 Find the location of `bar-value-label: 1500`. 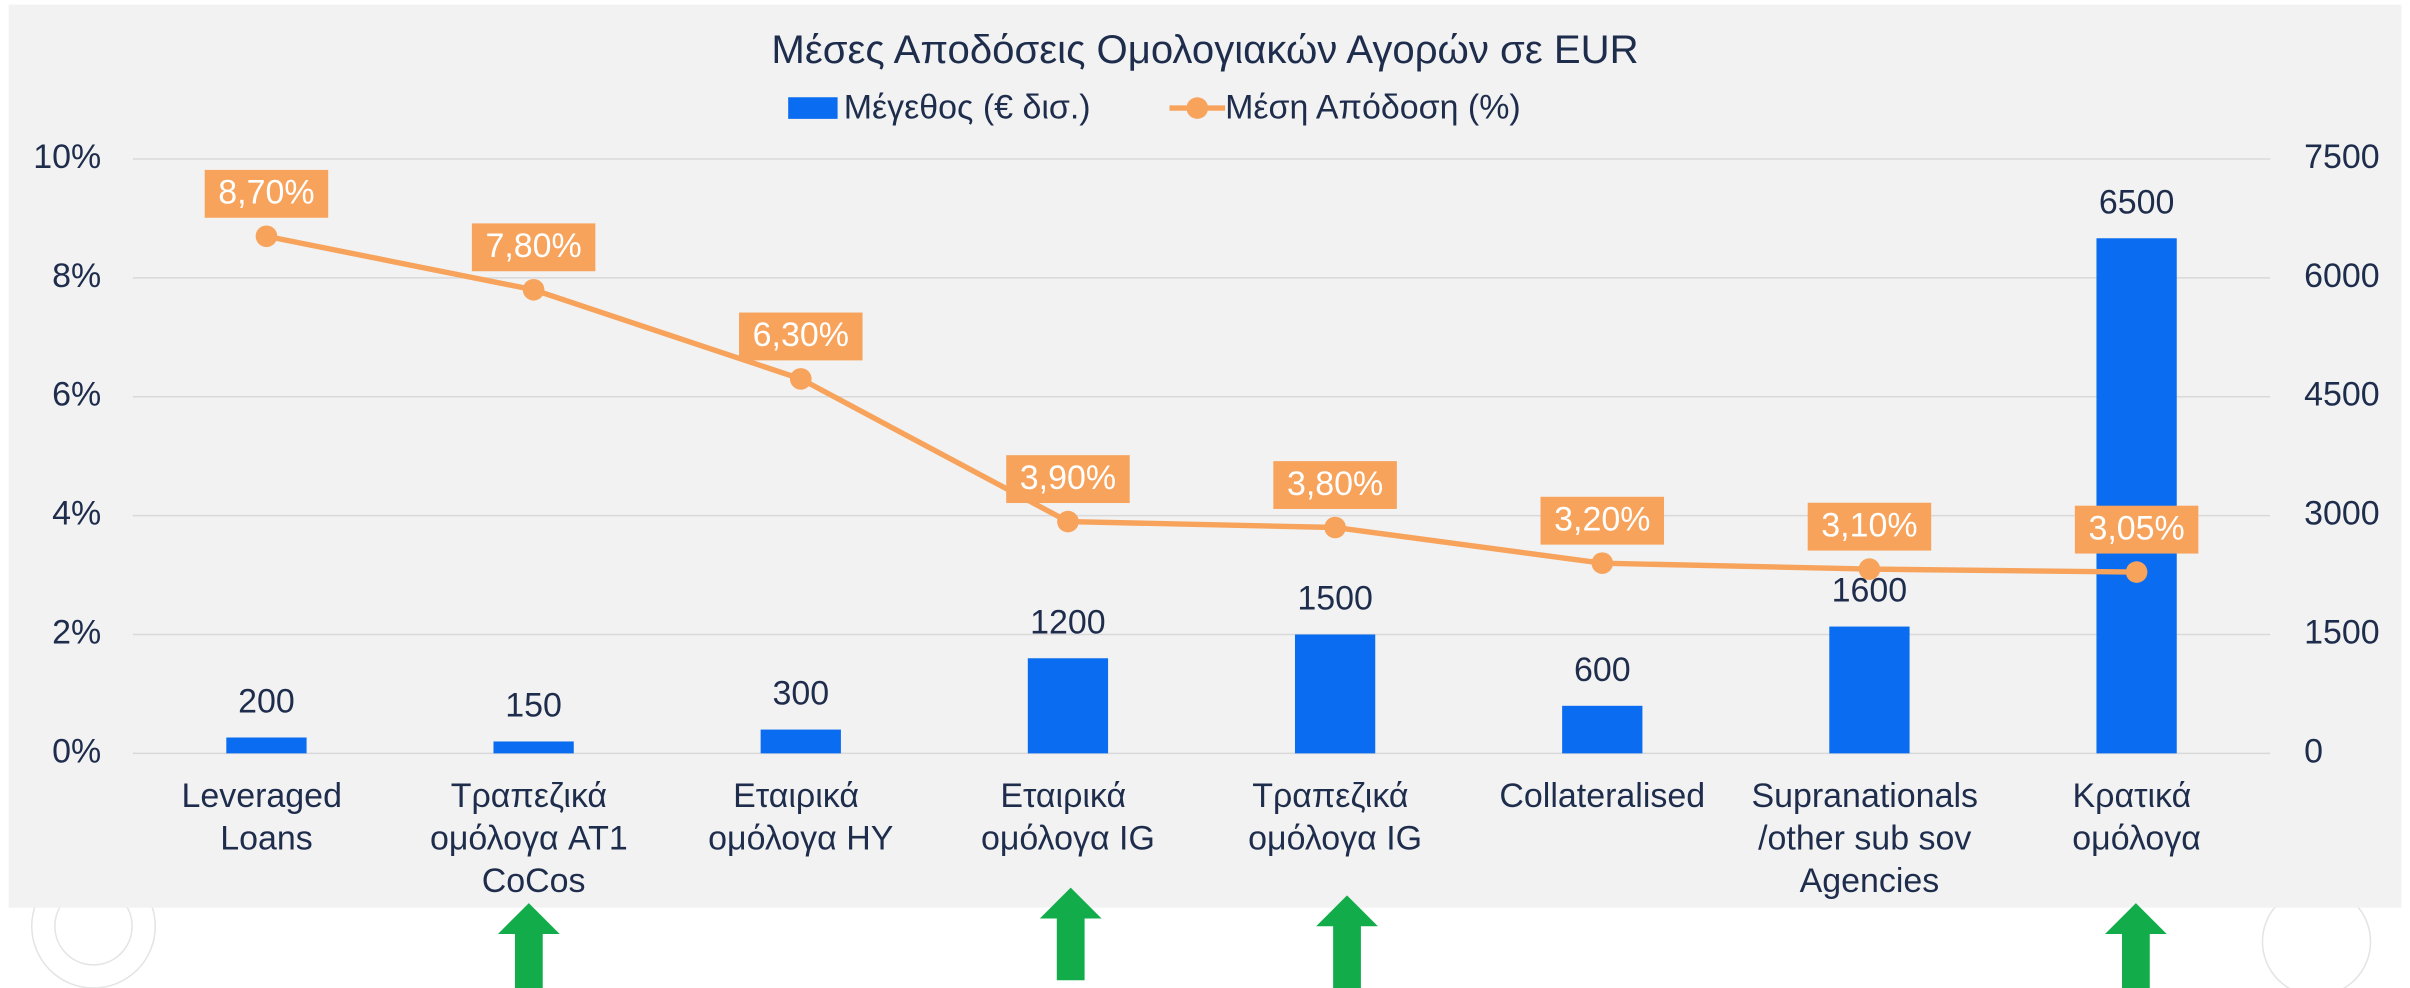

bar-value-label: 1500 is located at coordinates (1335, 598).